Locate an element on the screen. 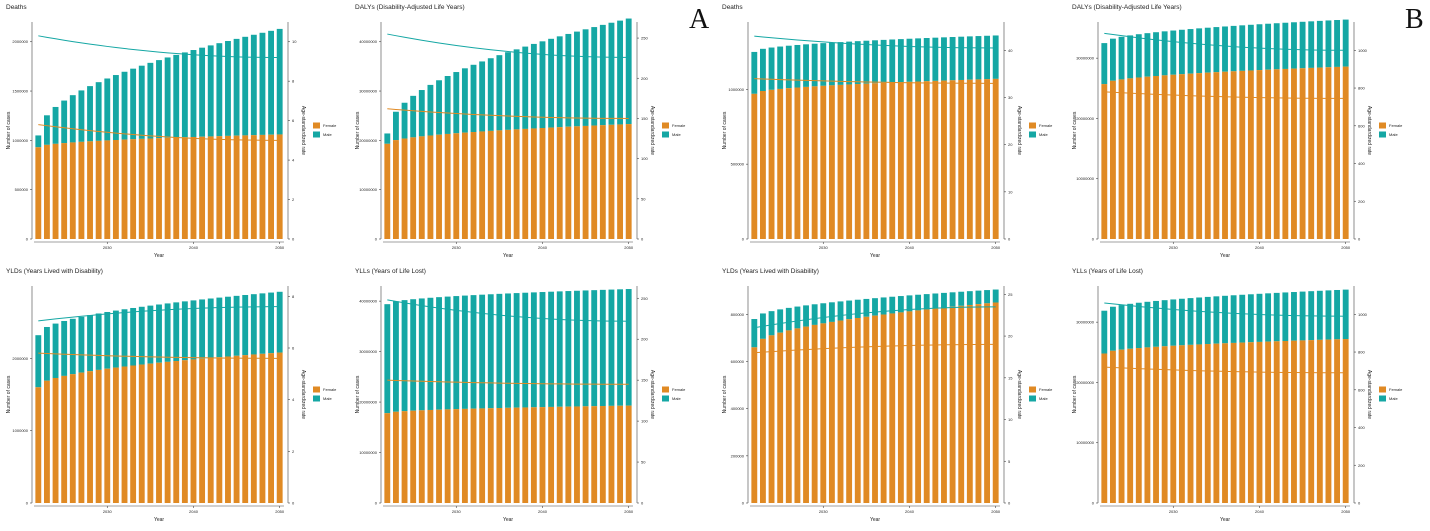  y-tick-label: 30000000 is located at coordinates (368, 351).